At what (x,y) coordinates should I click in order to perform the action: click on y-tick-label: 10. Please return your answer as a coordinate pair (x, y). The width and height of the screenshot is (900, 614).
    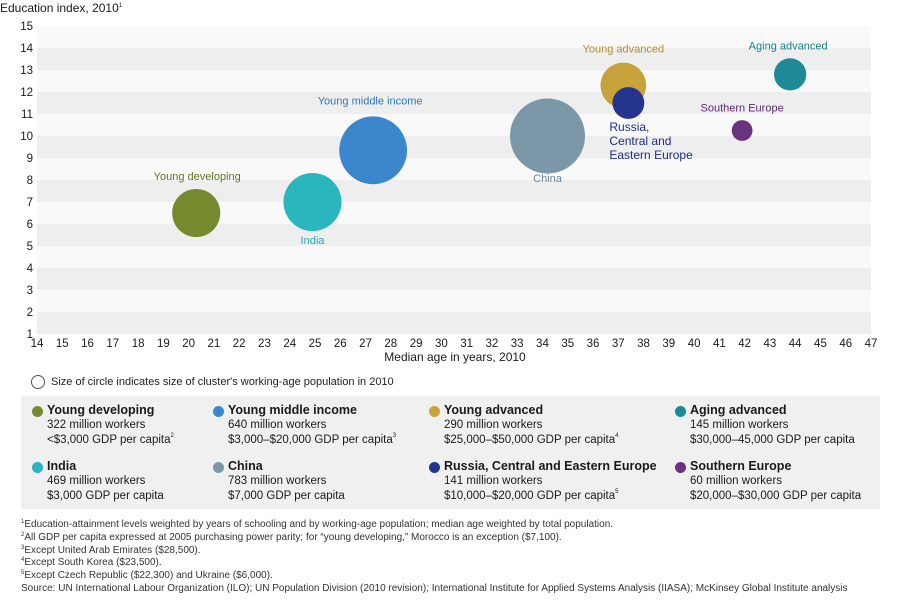
    Looking at the image, I should click on (26, 137).